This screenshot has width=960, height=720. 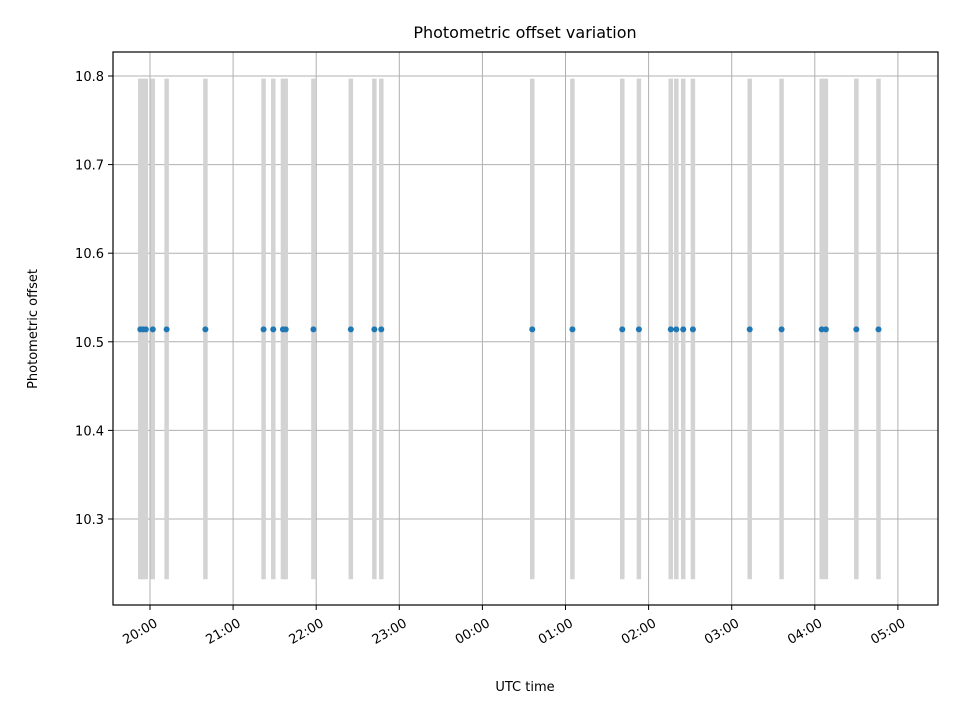 I want to click on data-points, so click(x=509, y=329).